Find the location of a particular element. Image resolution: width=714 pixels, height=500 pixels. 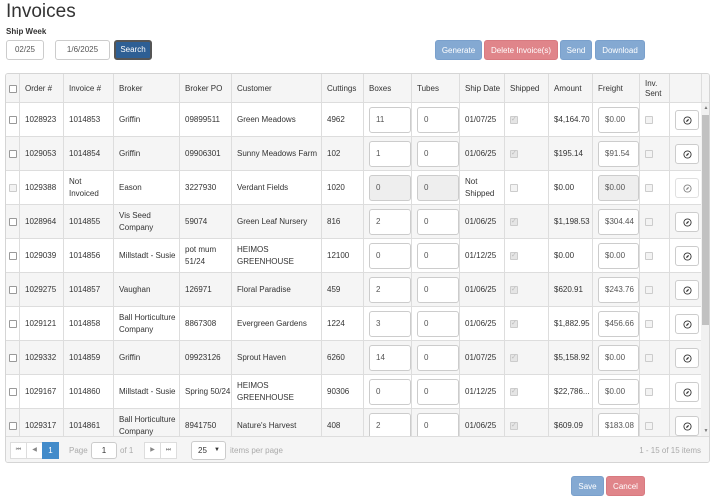

search-button: Search is located at coordinates (133, 50).